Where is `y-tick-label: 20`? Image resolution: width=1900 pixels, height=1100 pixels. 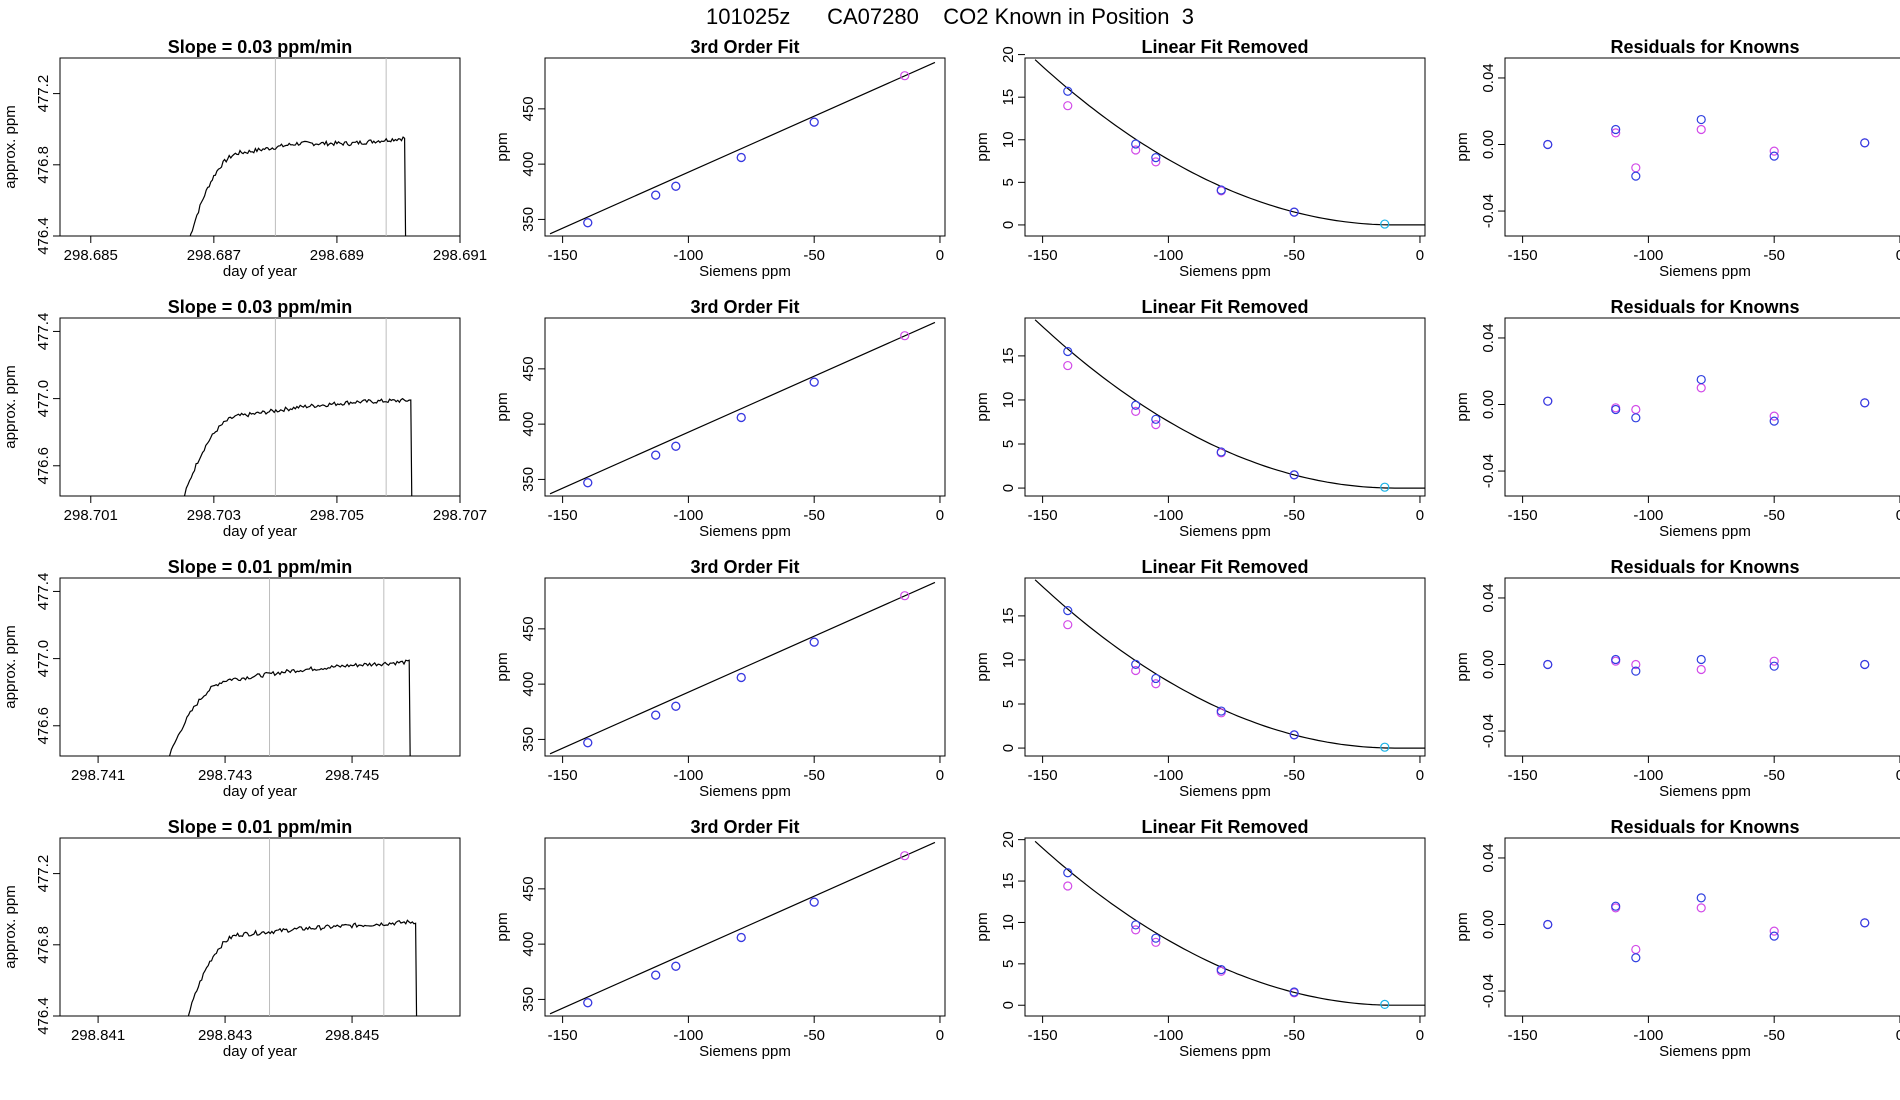 y-tick-label: 20 is located at coordinates (1008, 54).